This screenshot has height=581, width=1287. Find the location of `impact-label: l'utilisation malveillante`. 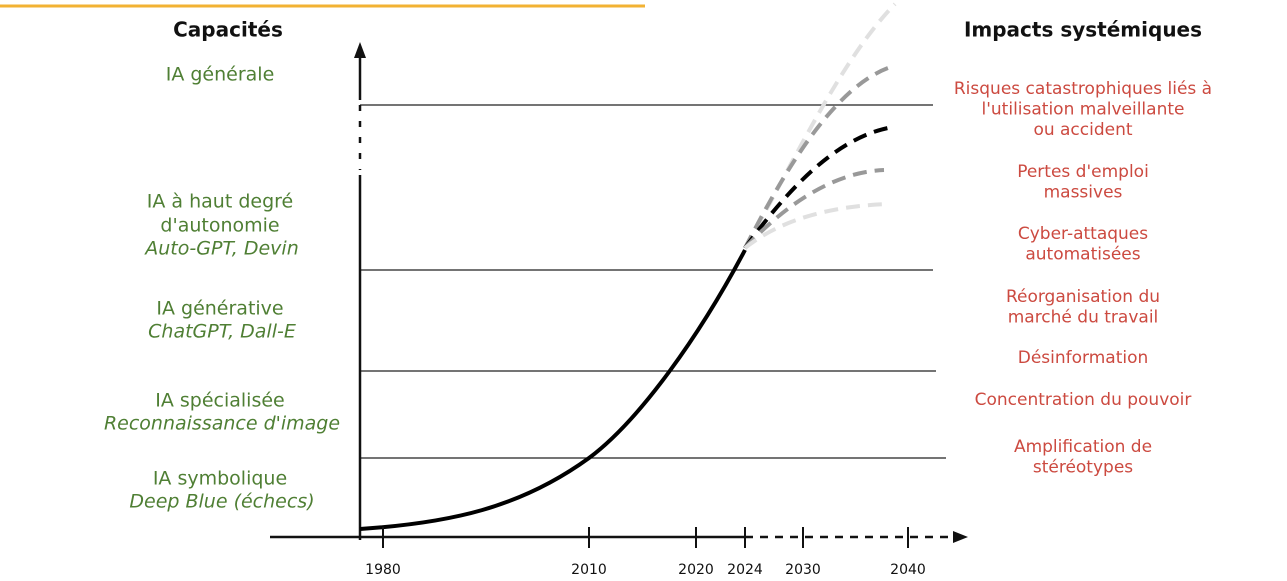

impact-label: l'utilisation malveillante is located at coordinates (1083, 110).